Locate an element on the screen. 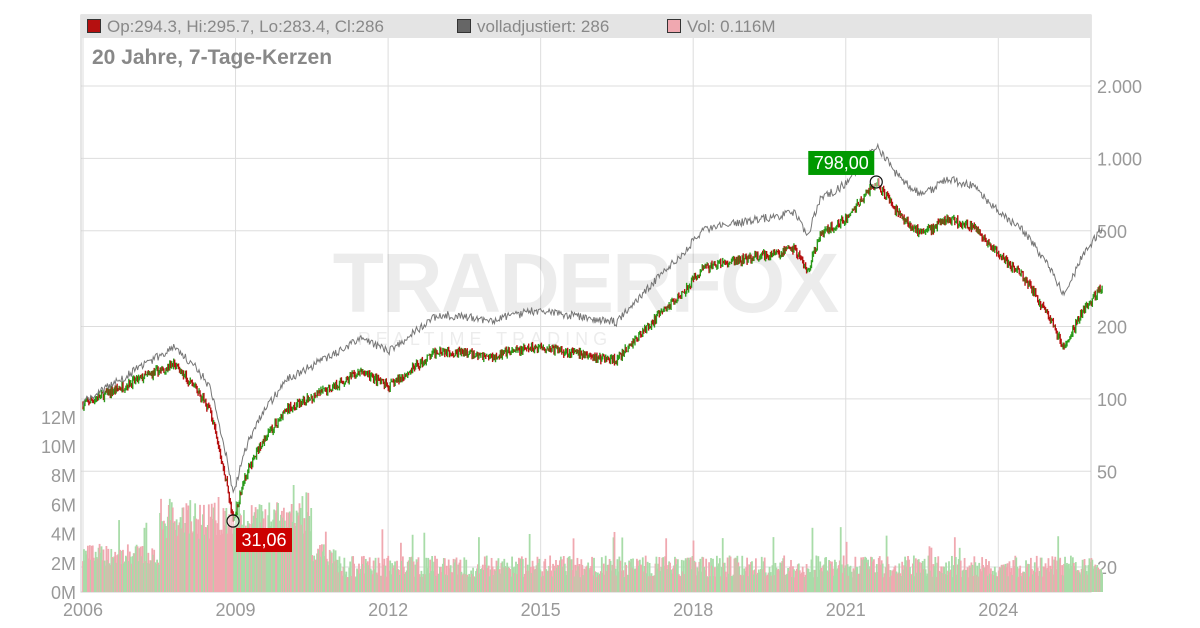 The width and height of the screenshot is (1200, 628). x-tick-label: 2006 is located at coordinates (83, 610).